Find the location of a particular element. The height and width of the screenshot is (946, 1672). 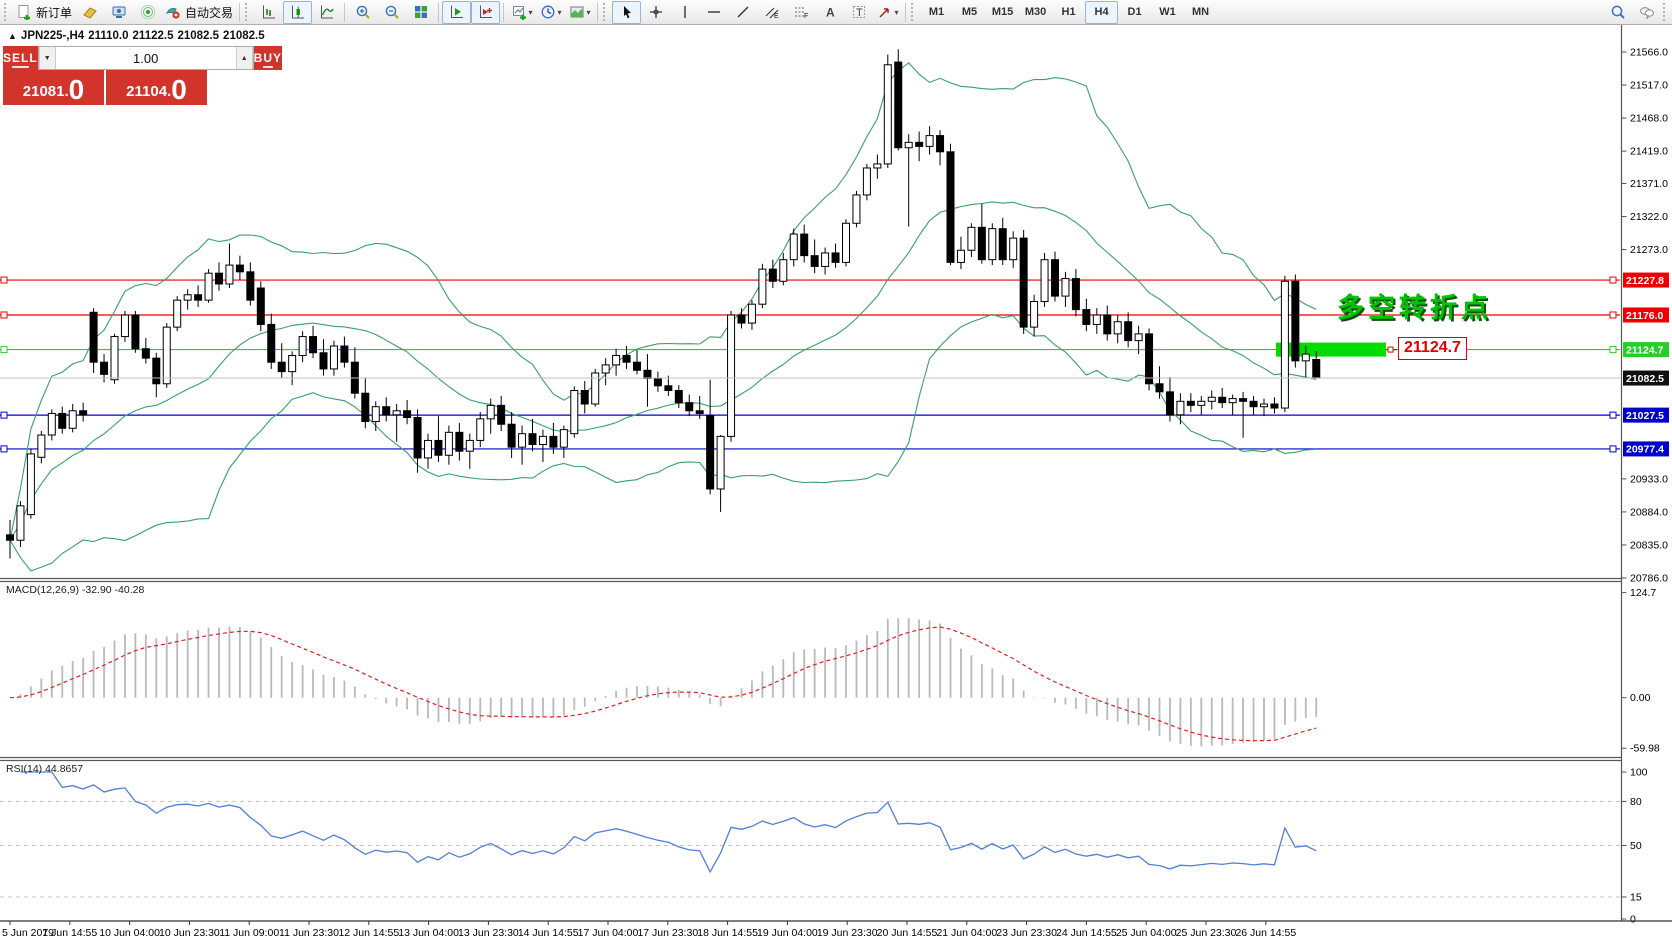

svg-text: 20786.0 is located at coordinates (1649, 579).